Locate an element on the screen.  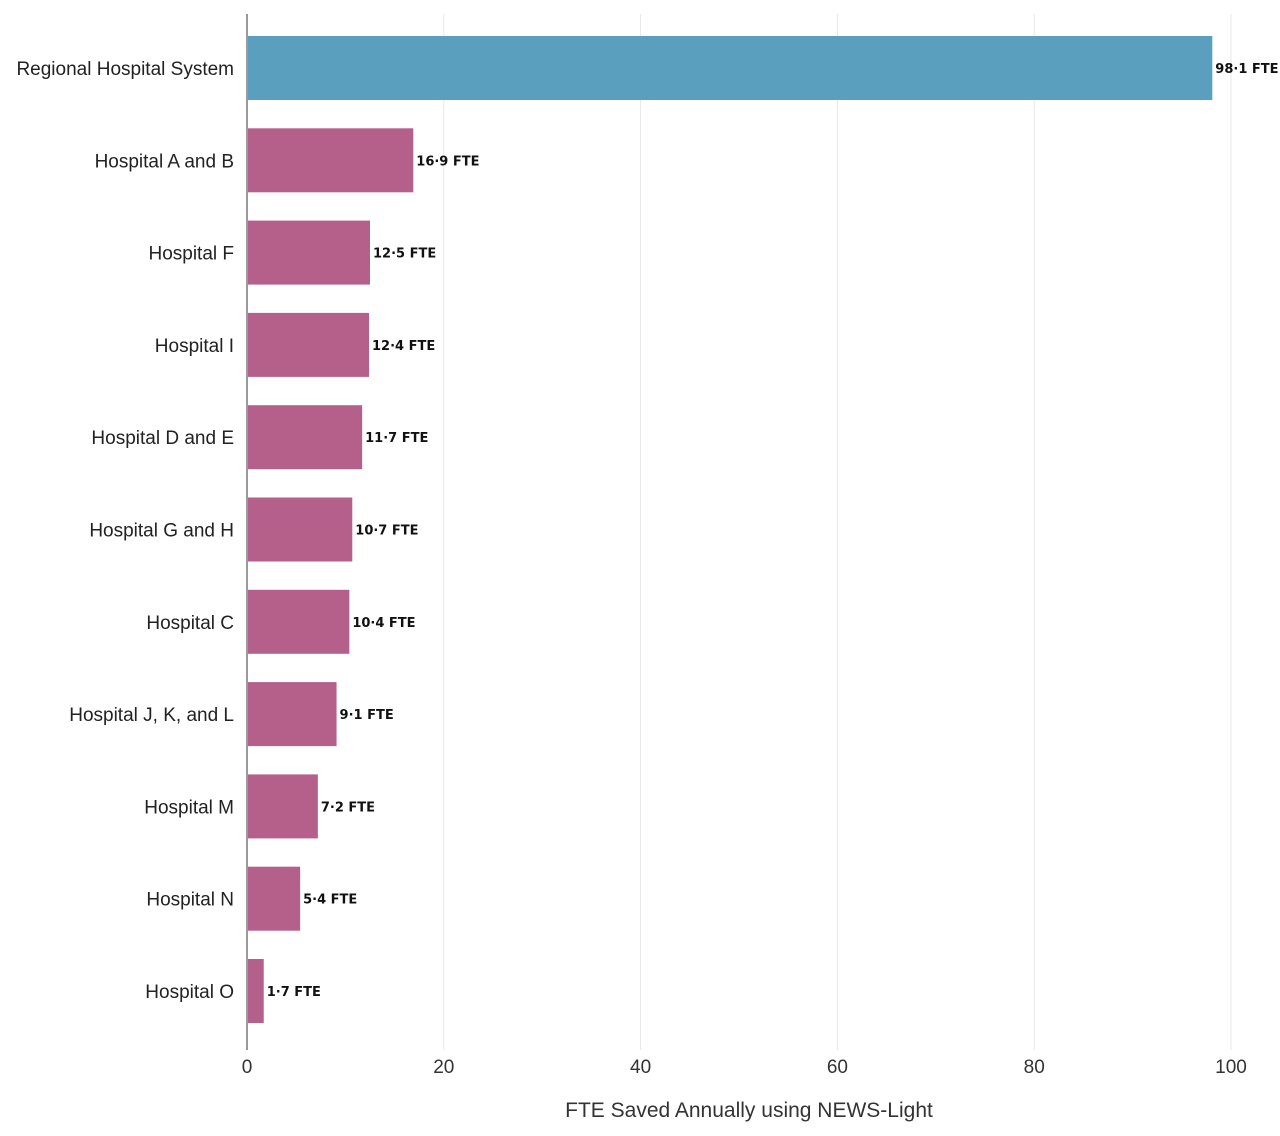
category-label-11: Hospital O is located at coordinates (189, 992).